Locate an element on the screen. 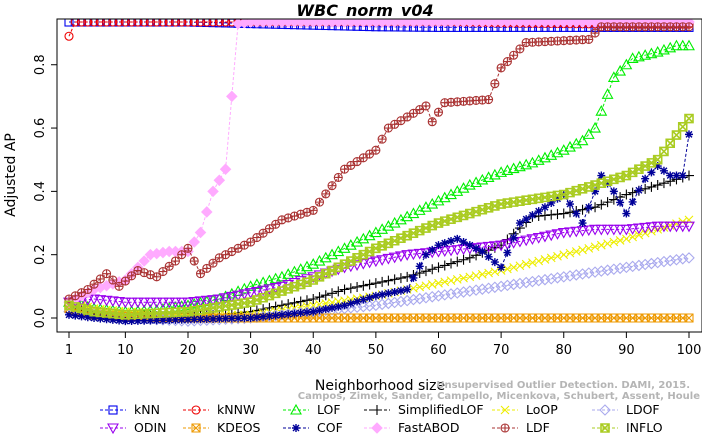 The width and height of the screenshot is (702, 434). legend-item-fastabod: FastABOD is located at coordinates (412, 427).